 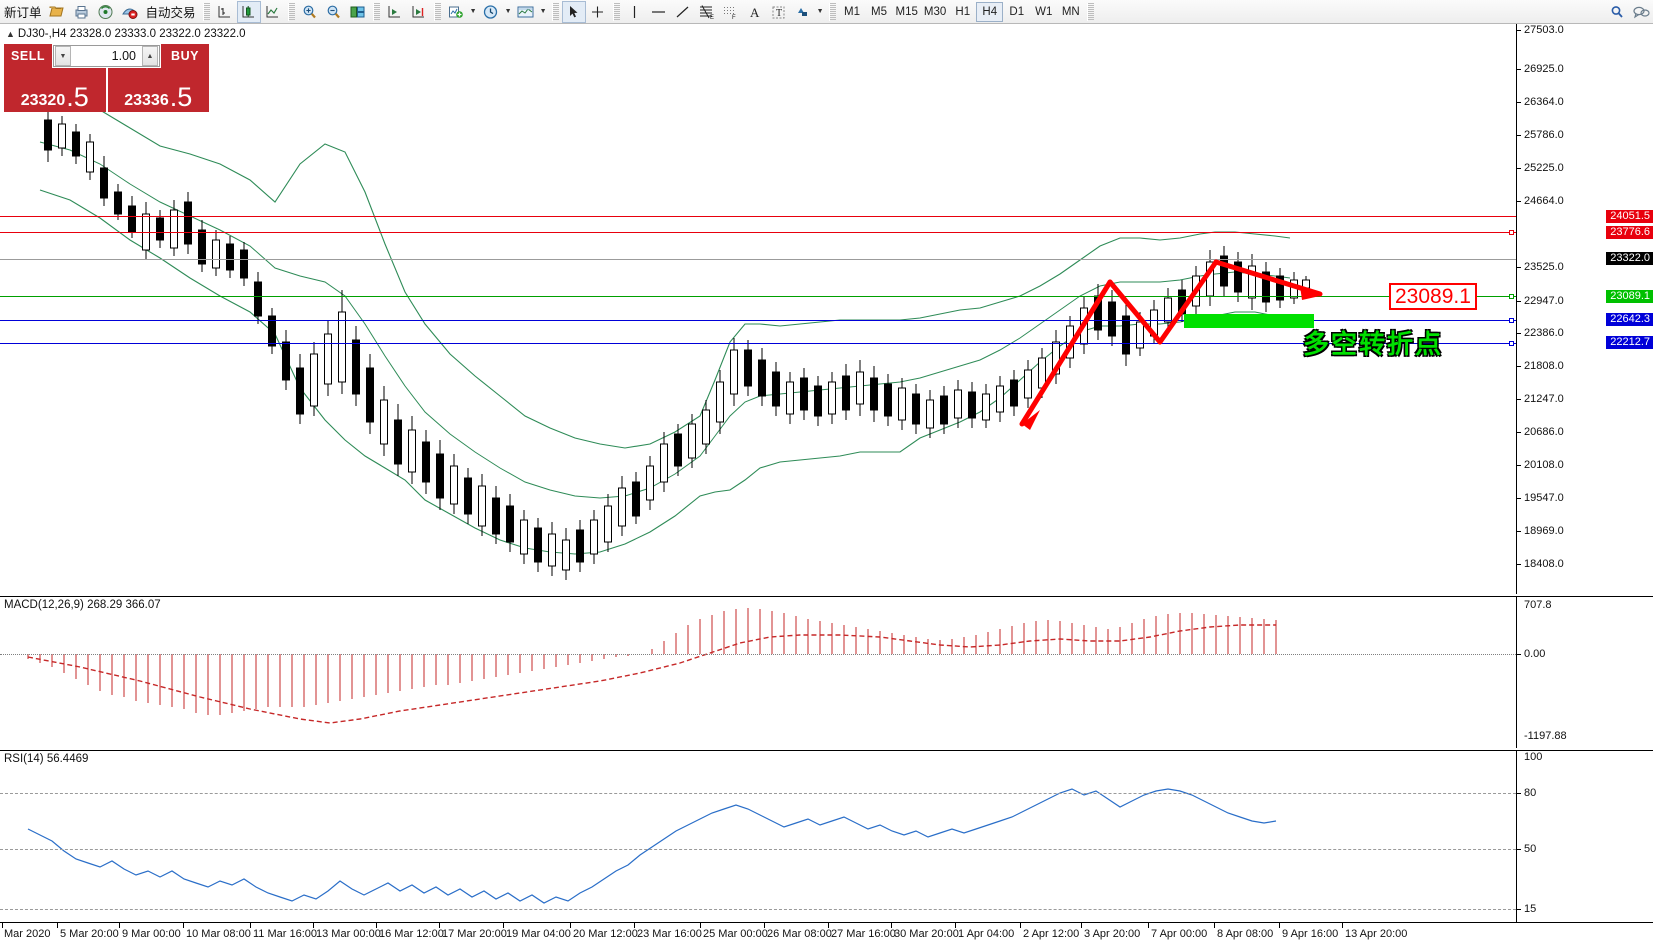 I want to click on macd-tick: 0.00, so click(x=1531, y=654).